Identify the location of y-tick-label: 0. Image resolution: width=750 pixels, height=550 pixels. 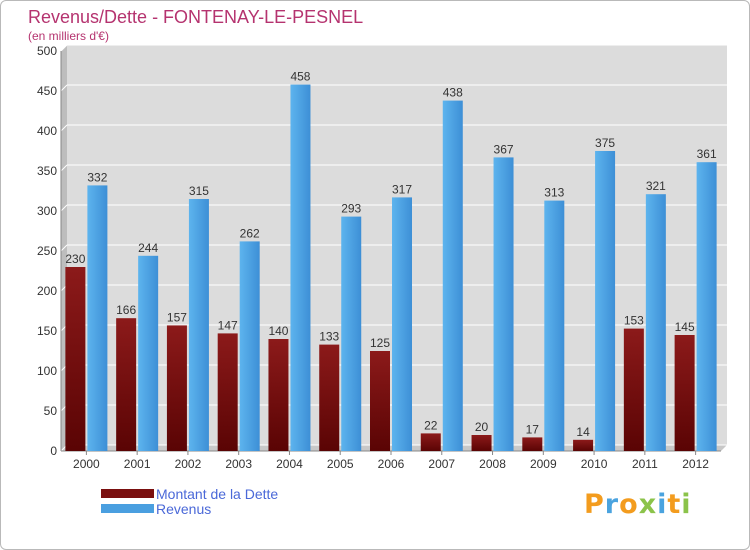
(53, 451).